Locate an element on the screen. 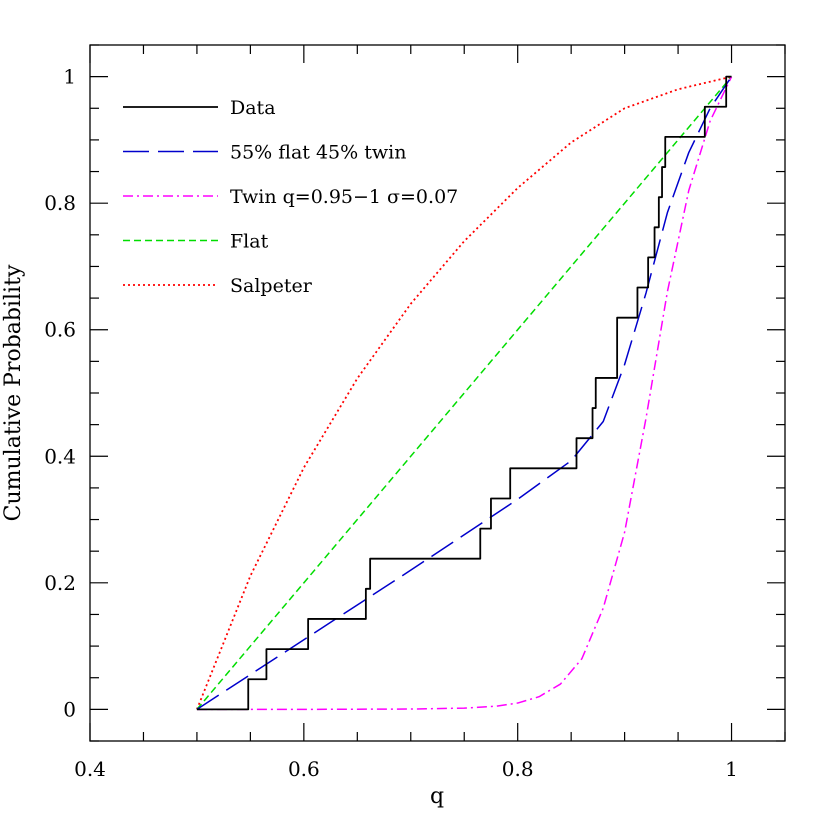 The height and width of the screenshot is (830, 830). y-tick-label: 0 is located at coordinates (69, 709).